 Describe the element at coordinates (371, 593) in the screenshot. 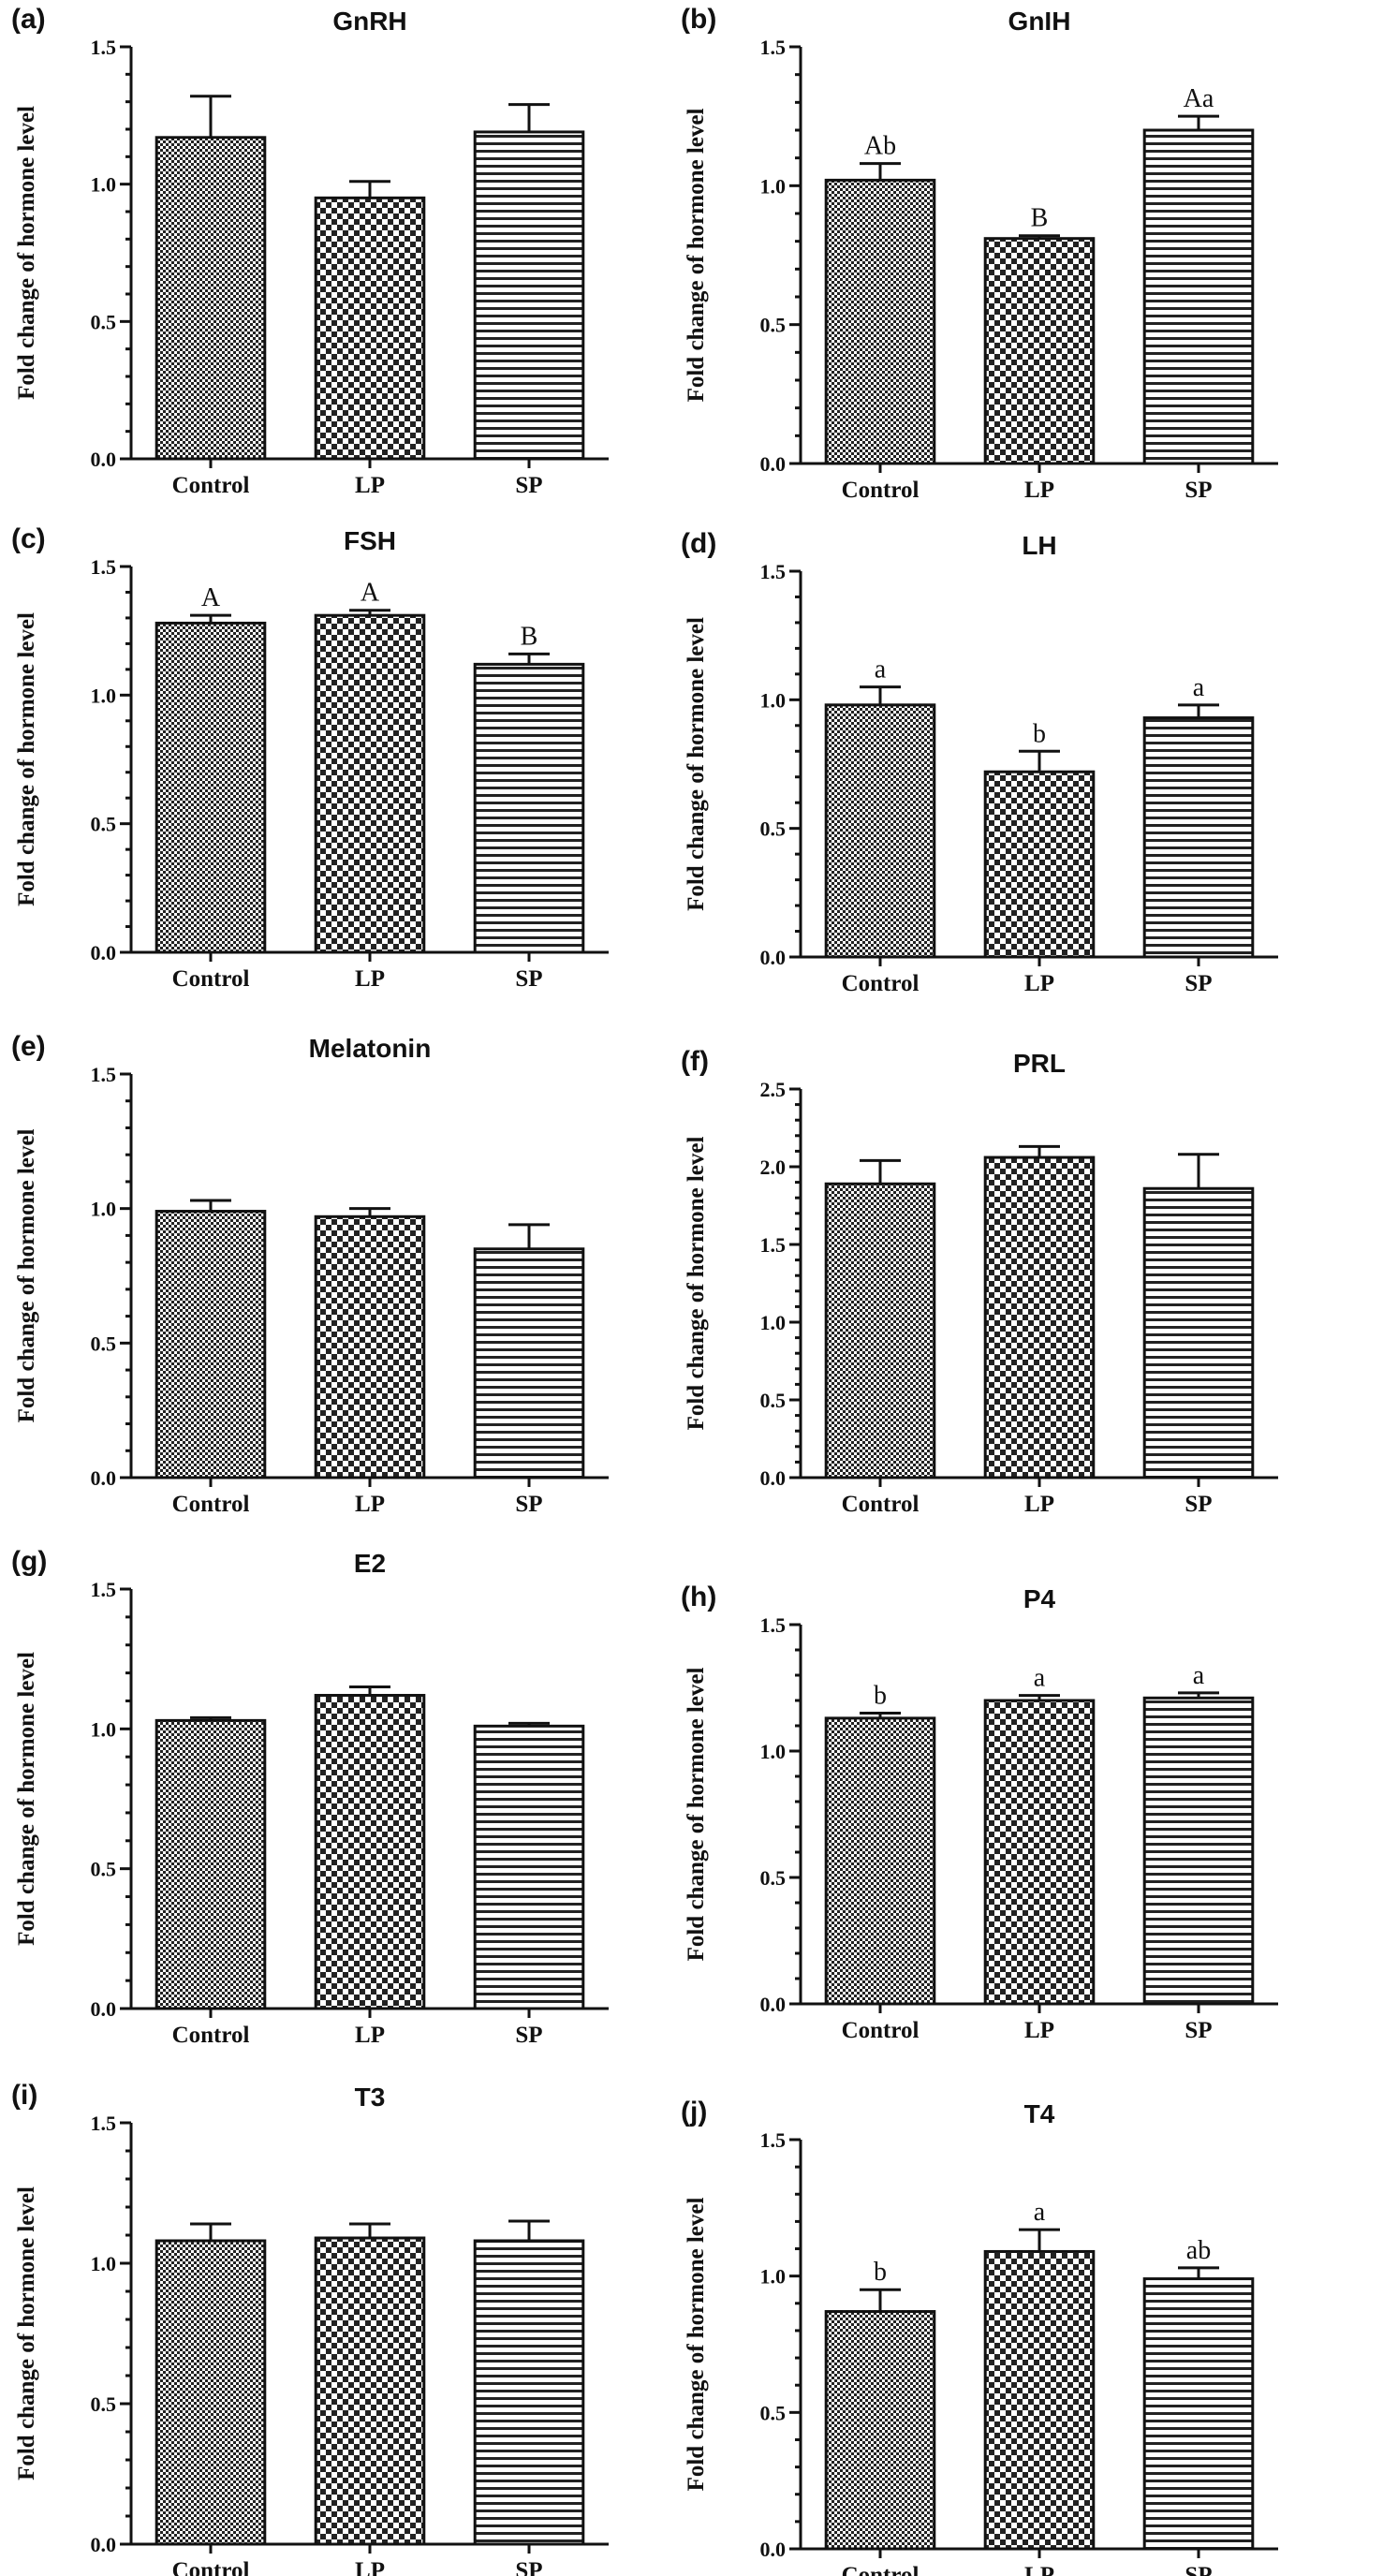

I see `significance-label: A` at that location.